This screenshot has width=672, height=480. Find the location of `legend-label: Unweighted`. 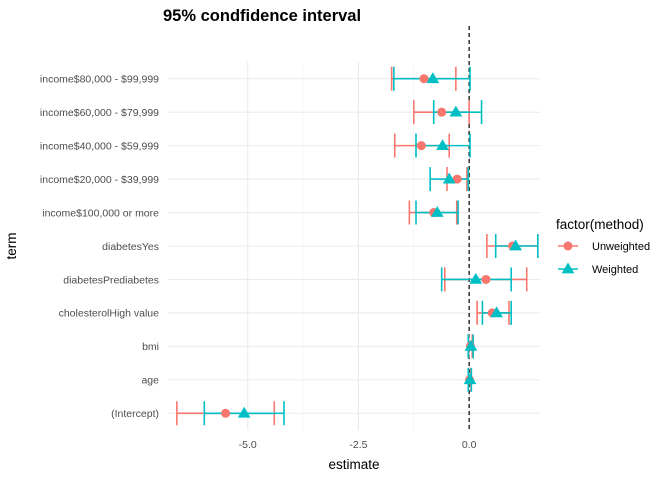

legend-label: Unweighted is located at coordinates (621, 247).